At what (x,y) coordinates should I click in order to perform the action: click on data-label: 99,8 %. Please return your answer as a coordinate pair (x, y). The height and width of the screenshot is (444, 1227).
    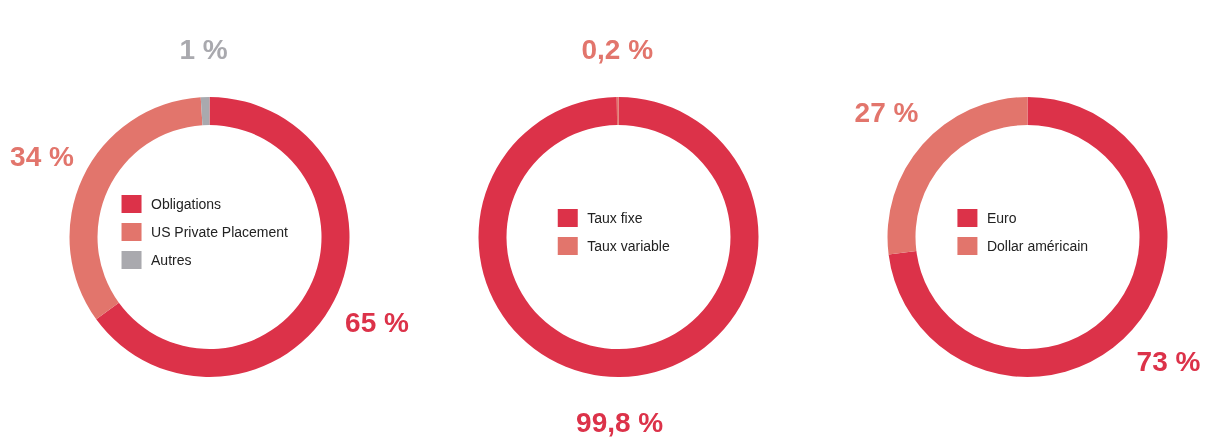
    Looking at the image, I should click on (620, 422).